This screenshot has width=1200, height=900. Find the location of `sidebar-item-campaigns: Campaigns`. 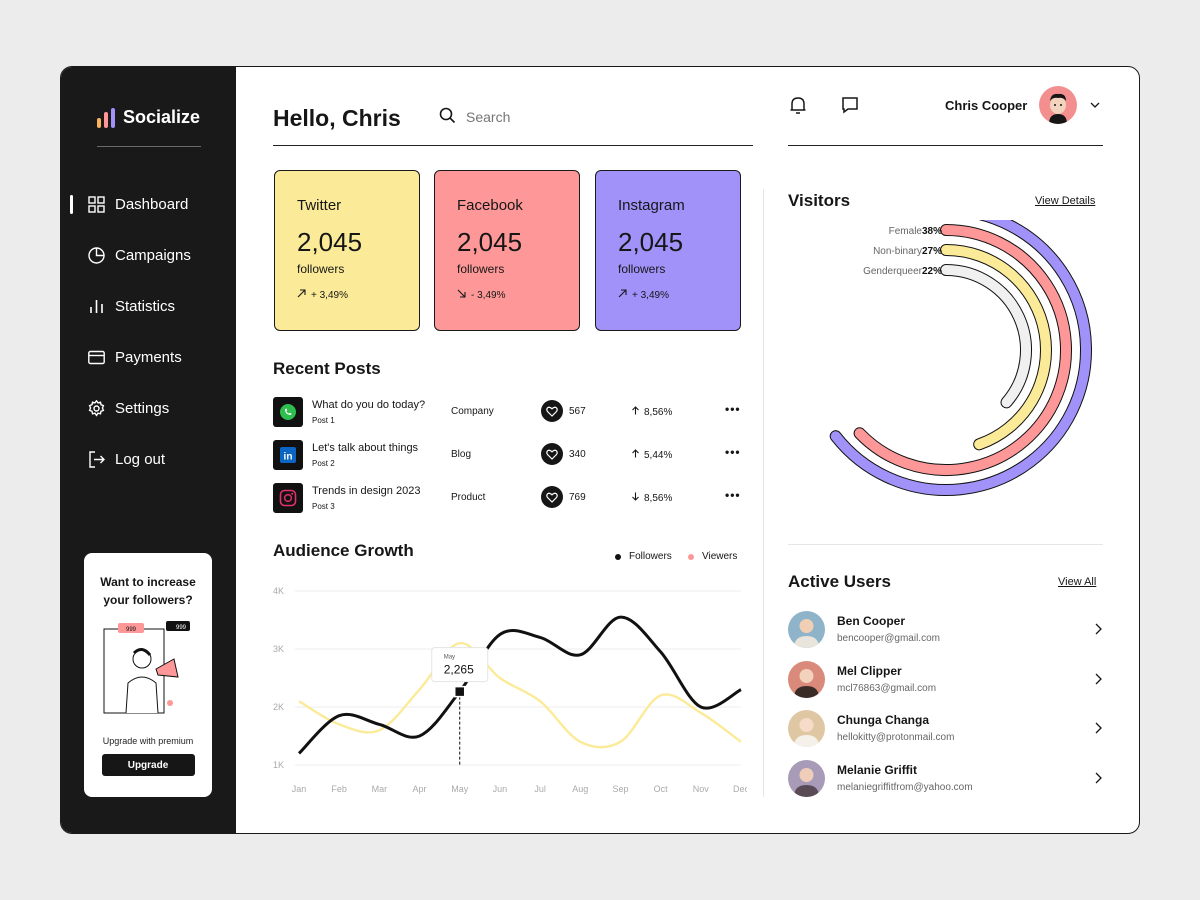

sidebar-item-campaigns: Campaigns is located at coordinates (148, 255).